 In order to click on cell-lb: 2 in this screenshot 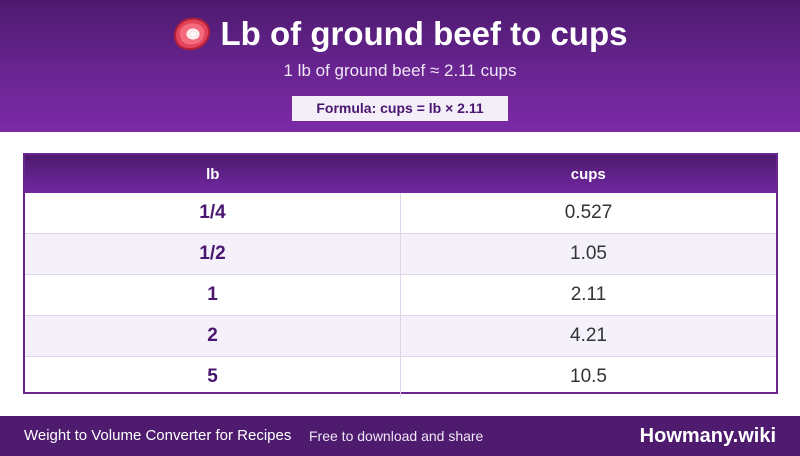, I will do `click(213, 336)`.